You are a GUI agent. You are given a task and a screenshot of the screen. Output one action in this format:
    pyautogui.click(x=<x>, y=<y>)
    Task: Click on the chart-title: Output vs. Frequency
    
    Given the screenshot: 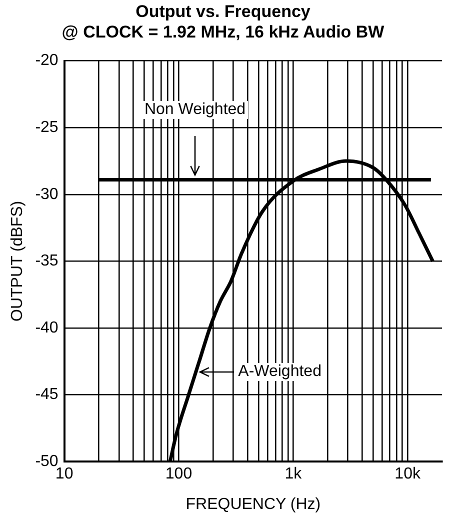 What is the action you would take?
    pyautogui.click(x=223, y=11)
    